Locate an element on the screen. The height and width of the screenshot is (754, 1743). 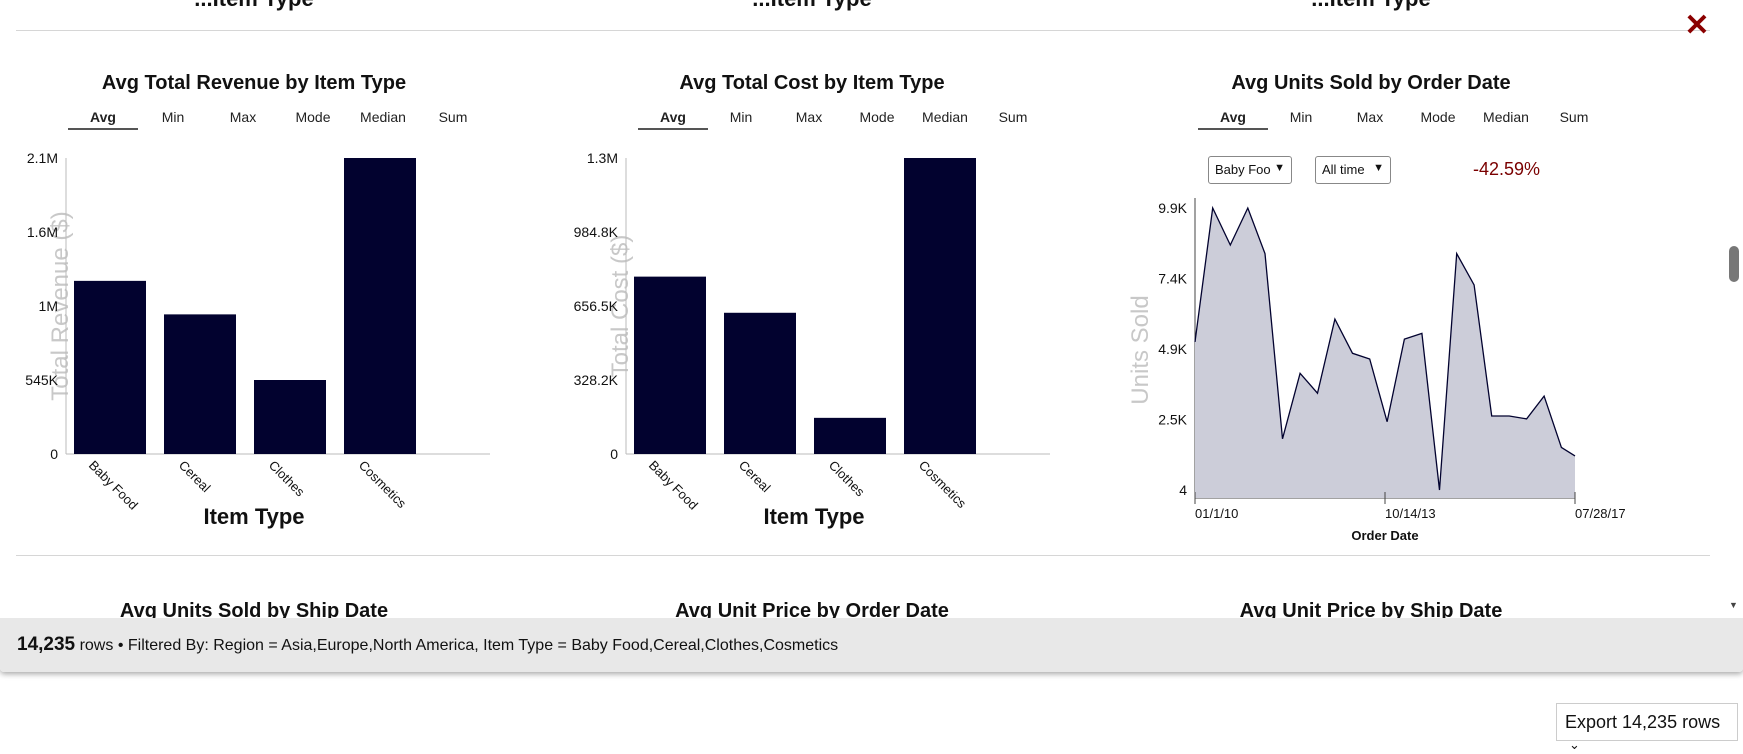
time-range-select: All time ▼ is located at coordinates (1353, 170).